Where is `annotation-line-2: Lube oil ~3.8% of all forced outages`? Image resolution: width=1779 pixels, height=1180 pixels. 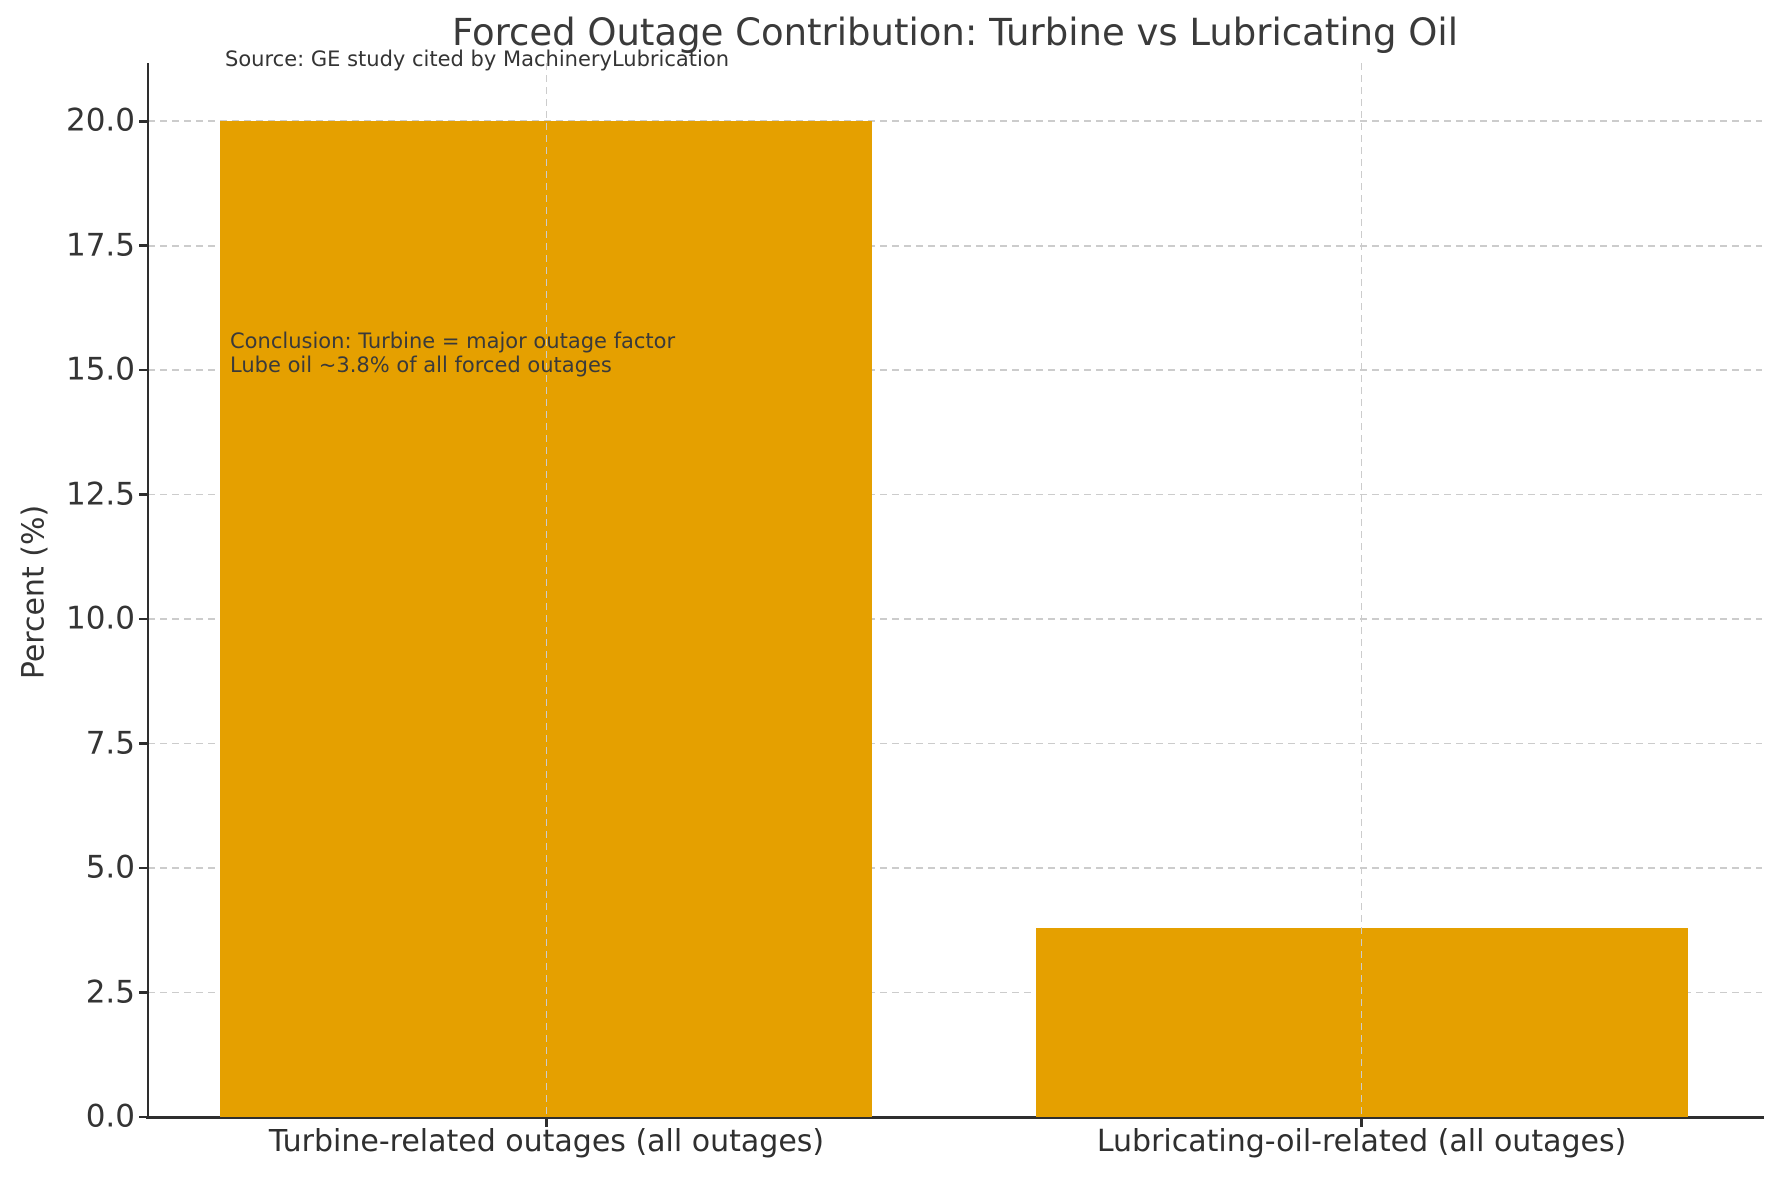
annotation-line-2: Lube oil ~3.8% of all forced outages is located at coordinates (421, 364).